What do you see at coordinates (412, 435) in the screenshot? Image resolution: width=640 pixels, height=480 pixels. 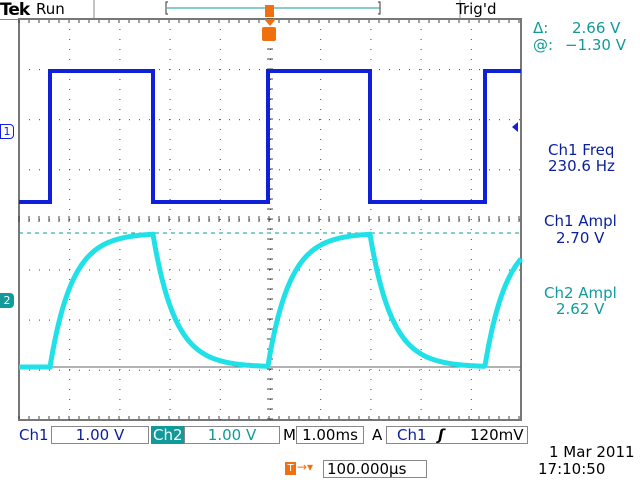 I see `trigger-source: Ch1` at bounding box center [412, 435].